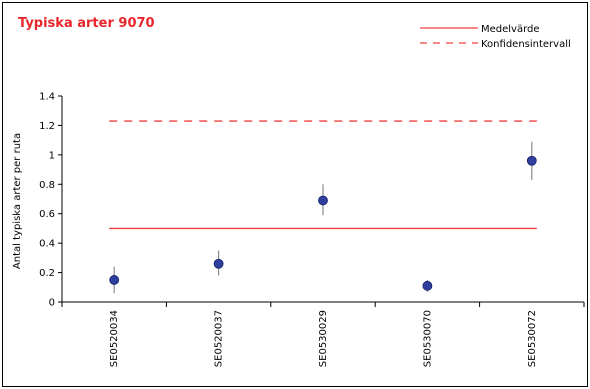 The height and width of the screenshot is (389, 590). What do you see at coordinates (510, 29) in the screenshot?
I see `legend-mean-label: Medelvärde` at bounding box center [510, 29].